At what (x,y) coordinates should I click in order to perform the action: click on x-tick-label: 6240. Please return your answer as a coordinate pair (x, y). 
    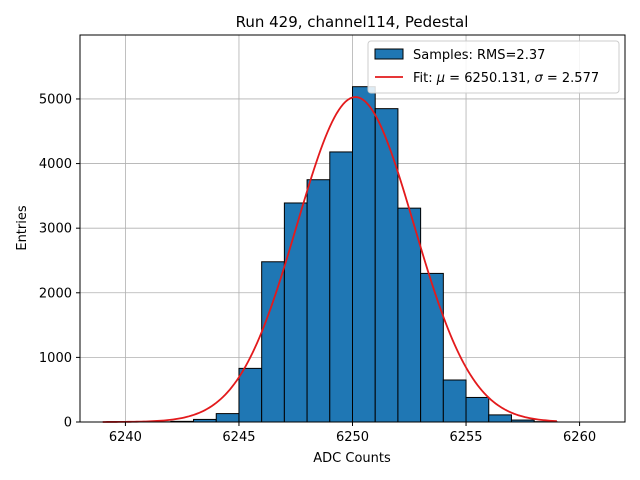
    Looking at the image, I should click on (125, 437).